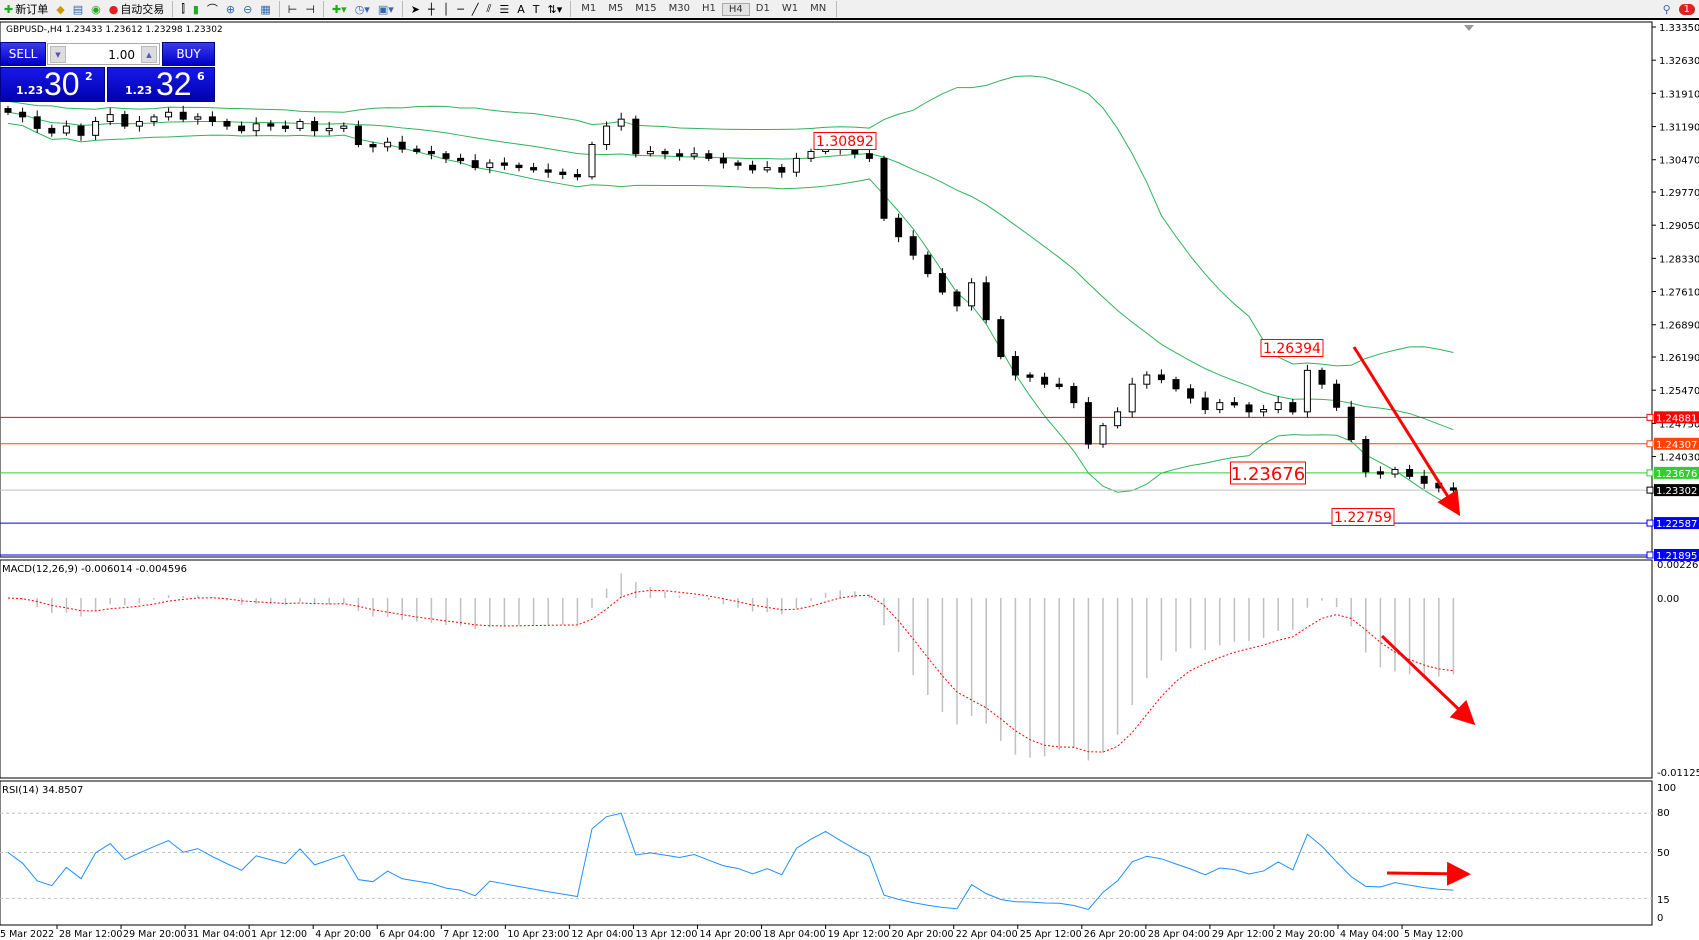 The height and width of the screenshot is (940, 1699). I want to click on lot-input: ▼ 1.00 ▲, so click(103, 54).